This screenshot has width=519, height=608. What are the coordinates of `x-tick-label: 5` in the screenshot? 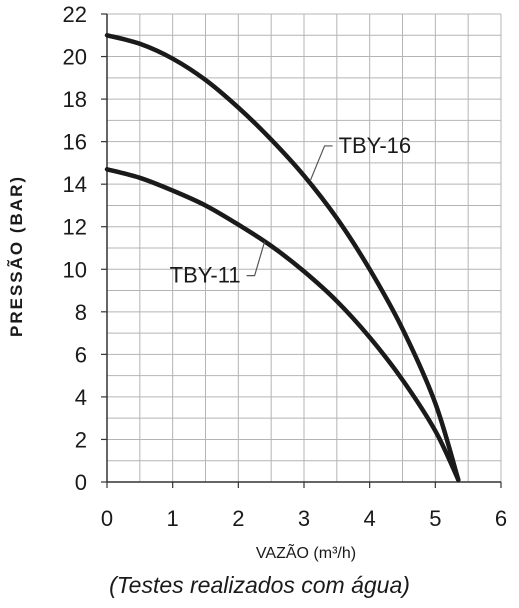 It's located at (435, 518).